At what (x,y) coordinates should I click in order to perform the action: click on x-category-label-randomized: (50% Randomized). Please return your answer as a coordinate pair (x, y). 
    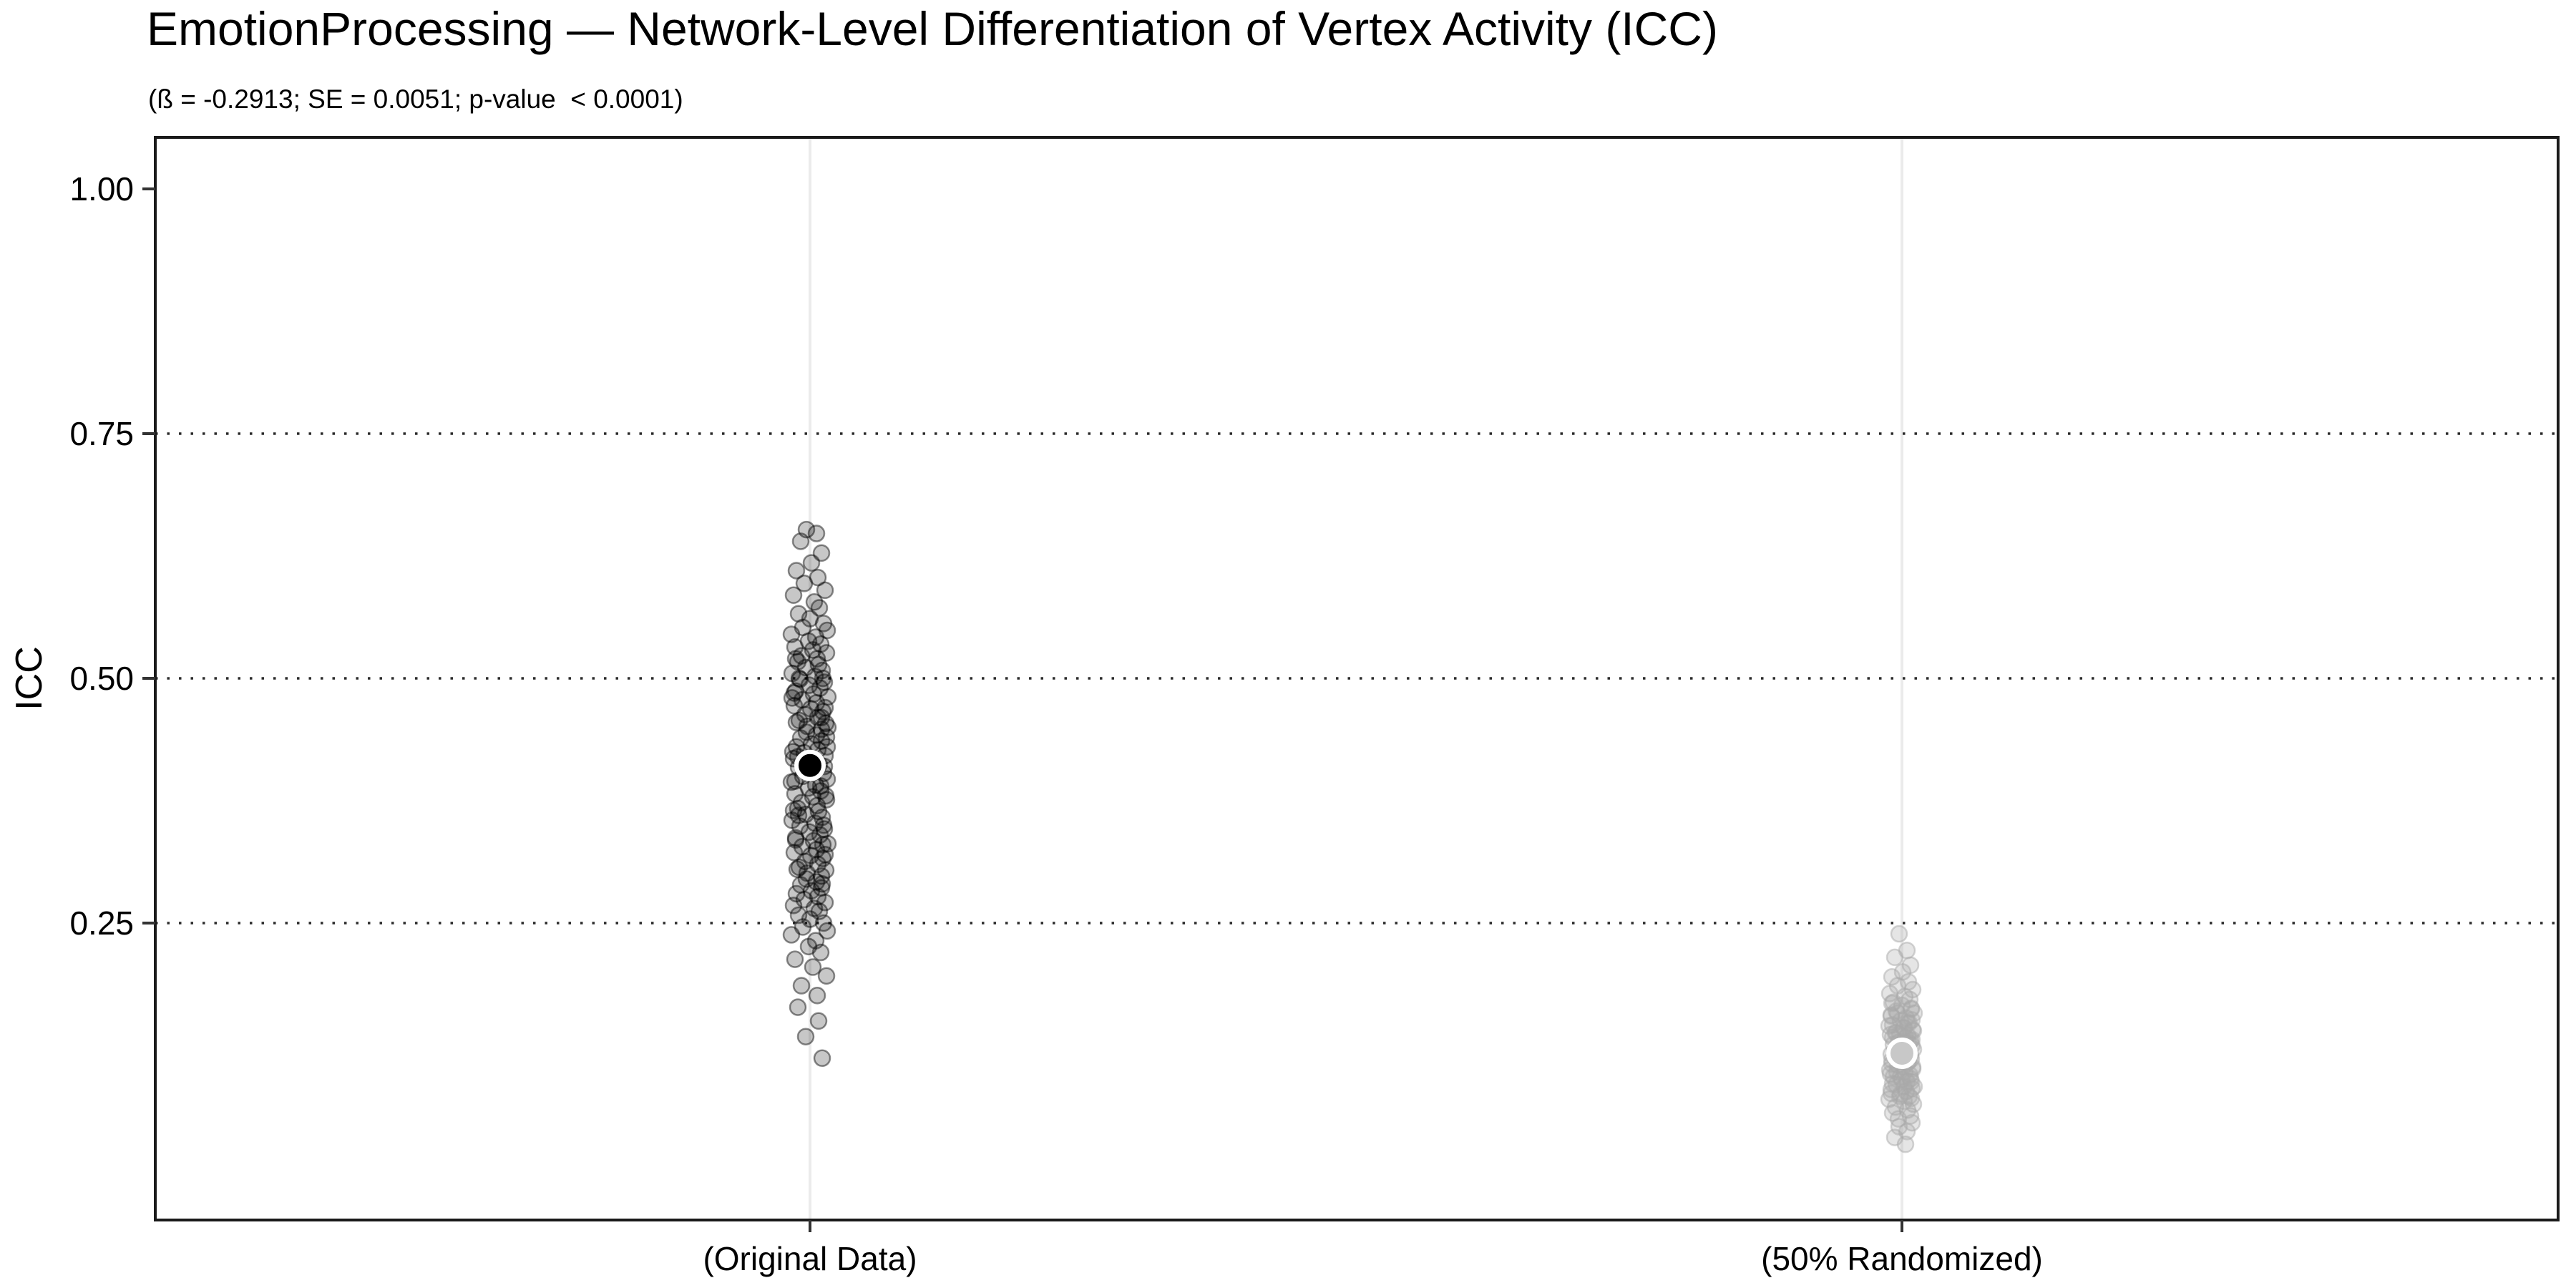
    Looking at the image, I should click on (1902, 1258).